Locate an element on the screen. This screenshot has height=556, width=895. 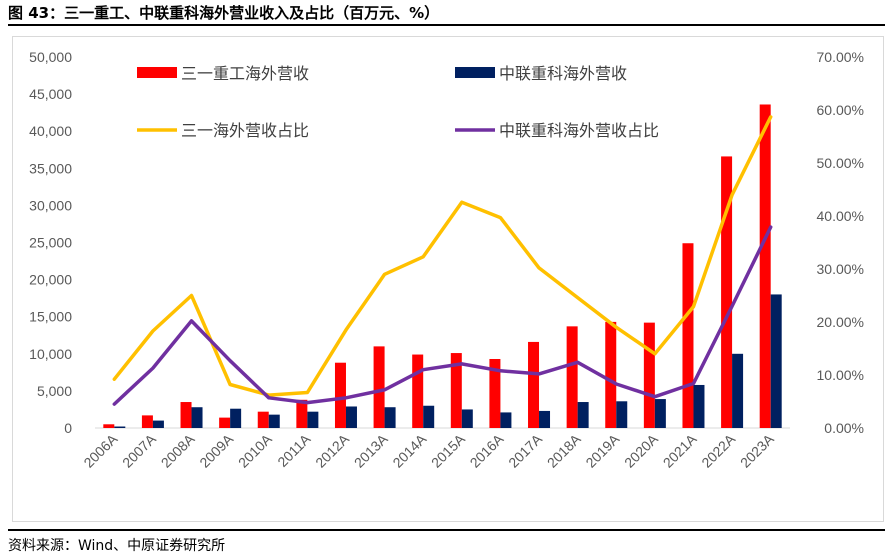
x-tick-label: 2021A is located at coordinates (680, 450).